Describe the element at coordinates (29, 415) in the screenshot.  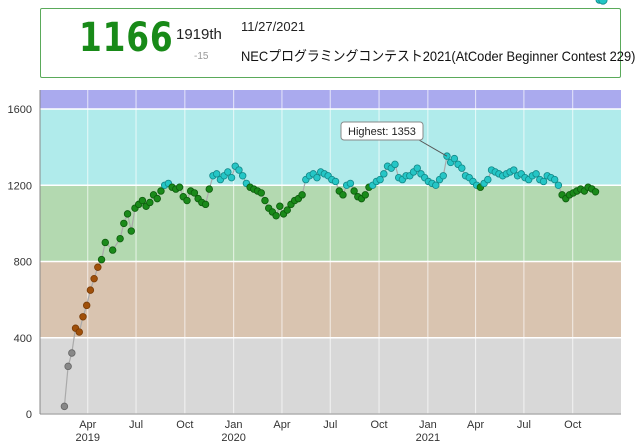
I see `y-tick-label: 0` at that location.